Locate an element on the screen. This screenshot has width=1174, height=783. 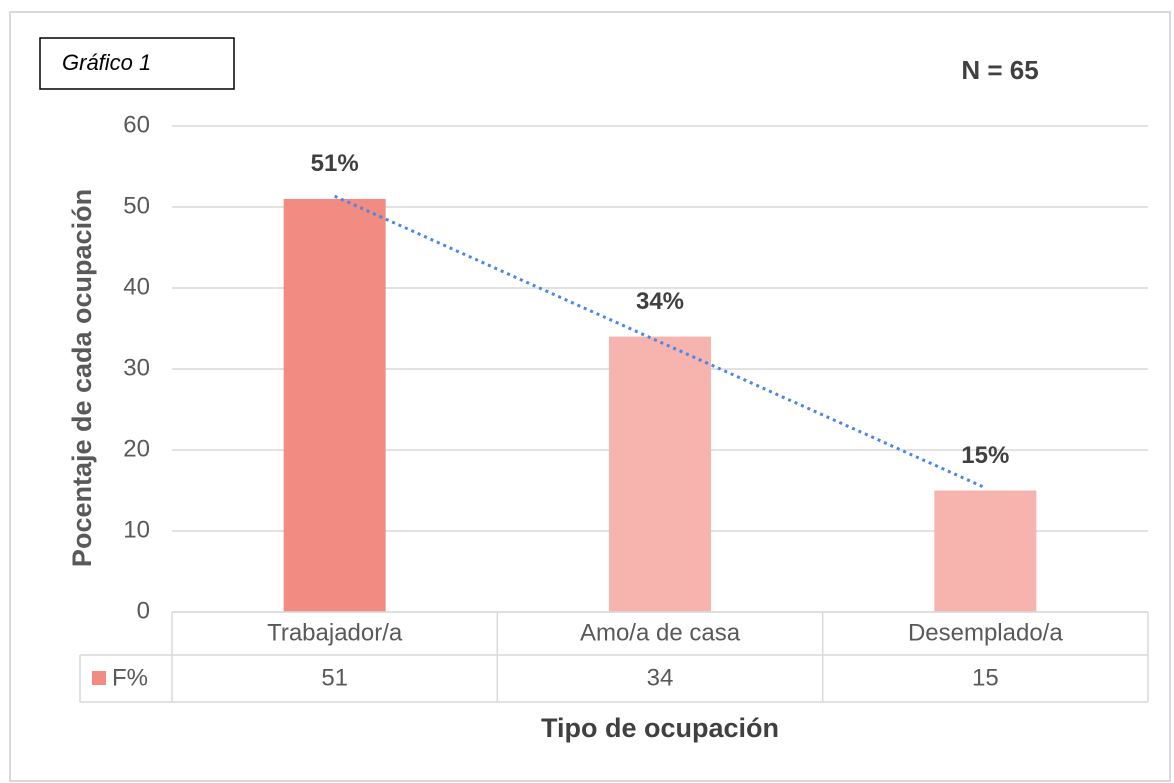
x-tick-label: Amo/a de casa is located at coordinates (660, 632).